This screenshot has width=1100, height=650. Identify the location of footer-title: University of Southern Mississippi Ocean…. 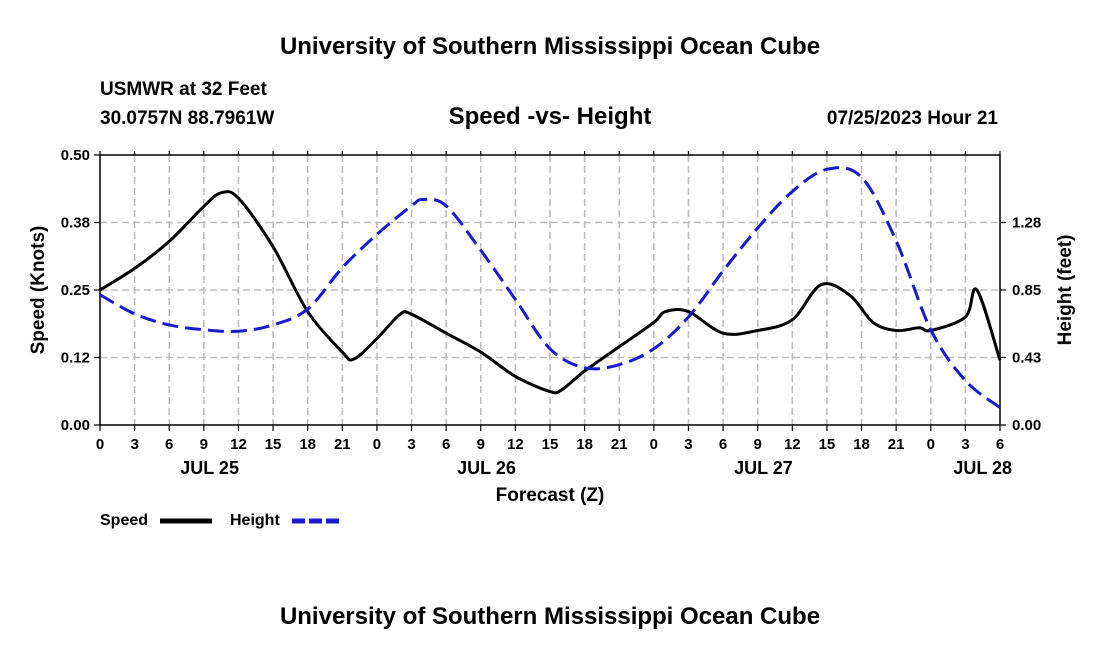
(550, 616).